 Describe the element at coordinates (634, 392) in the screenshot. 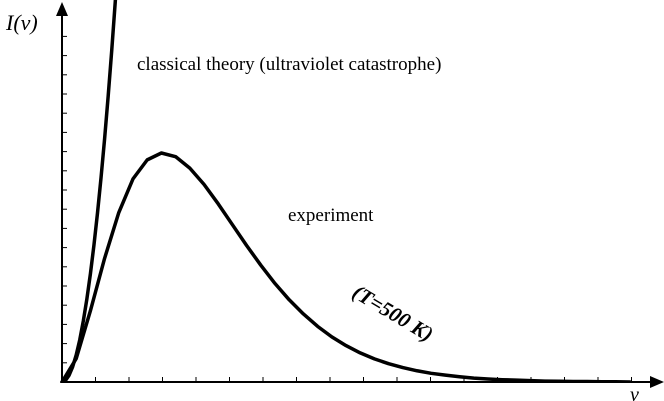

I see `x-axis-label: ν` at that location.